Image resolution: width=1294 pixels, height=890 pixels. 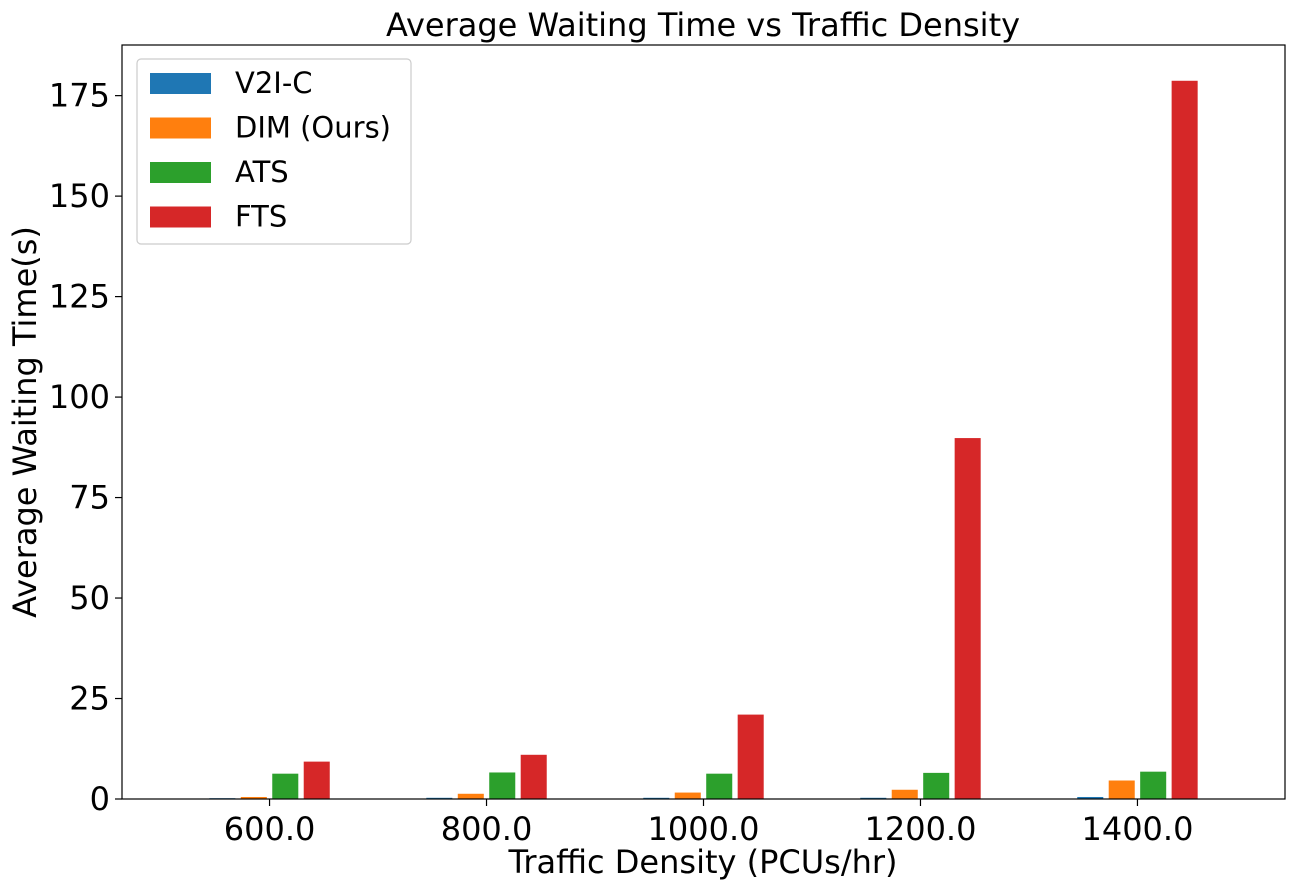 I want to click on legend-label: DIM (Ours), so click(x=313, y=128).